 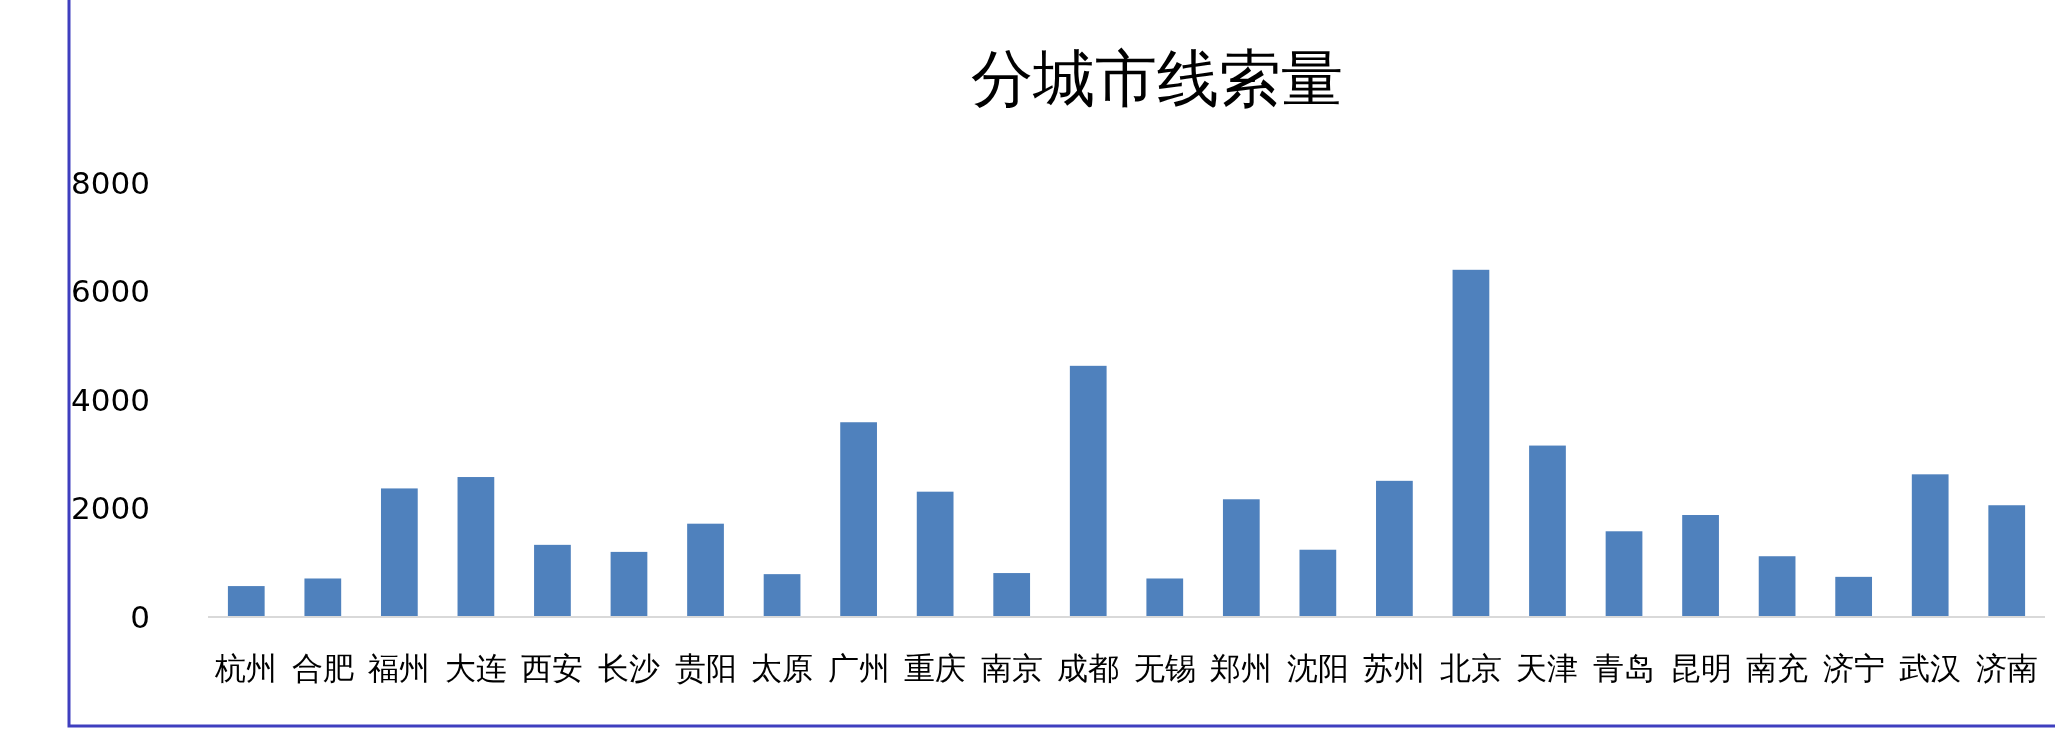 I want to click on x-tick-label: 太原, so click(x=782, y=668).